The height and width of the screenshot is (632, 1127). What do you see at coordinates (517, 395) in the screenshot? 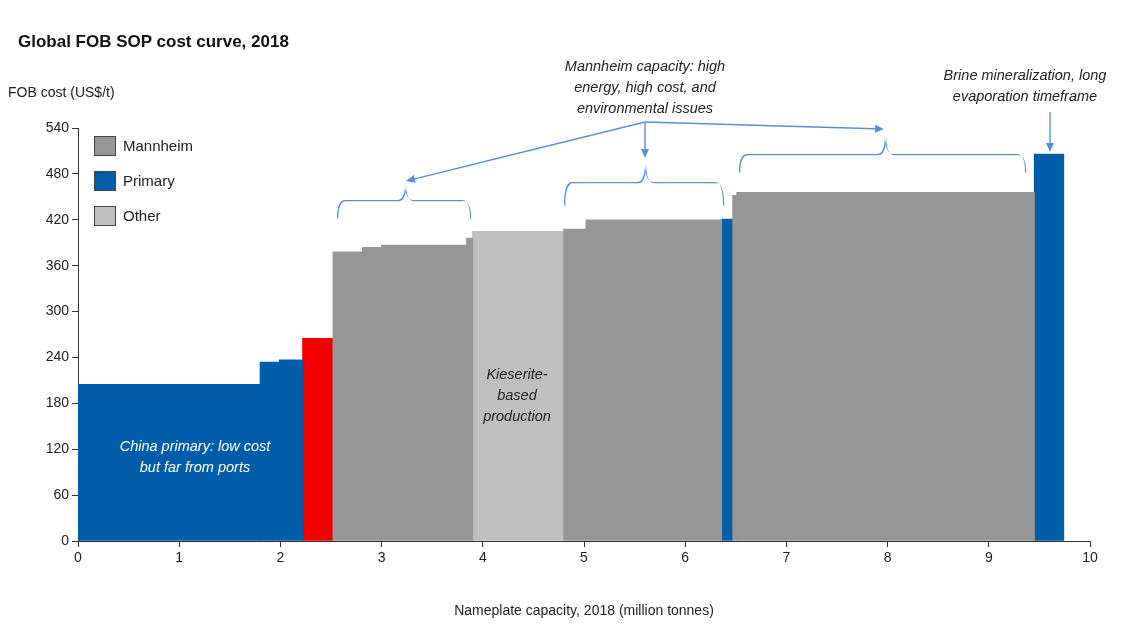
I see `annotation: Kieserite-based production` at bounding box center [517, 395].